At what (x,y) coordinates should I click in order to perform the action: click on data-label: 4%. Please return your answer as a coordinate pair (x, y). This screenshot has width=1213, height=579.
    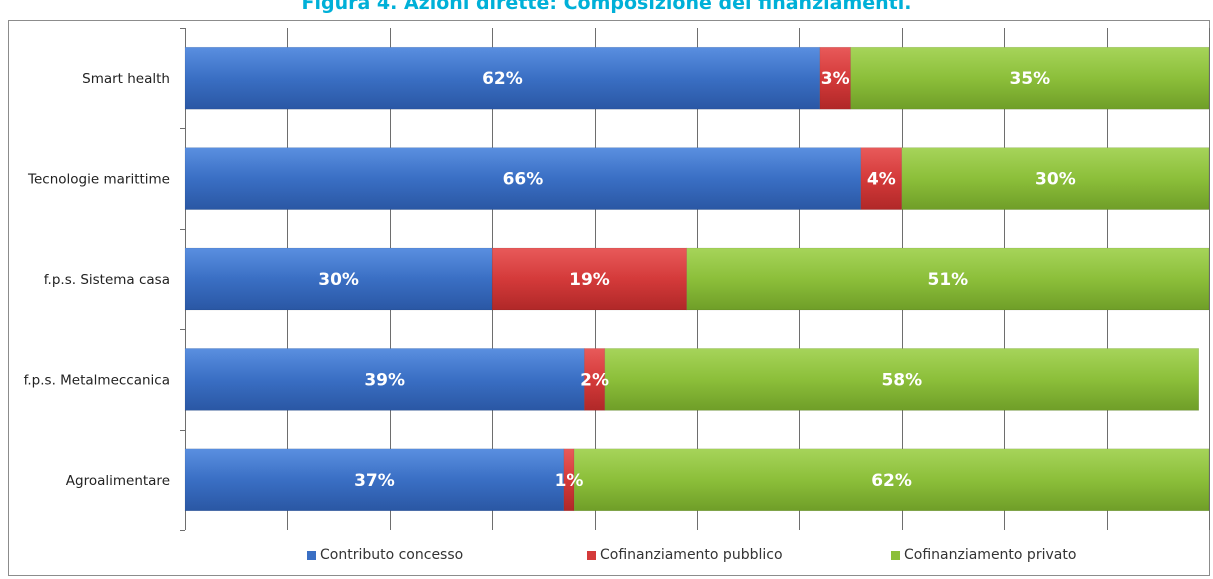
    Looking at the image, I should click on (881, 180).